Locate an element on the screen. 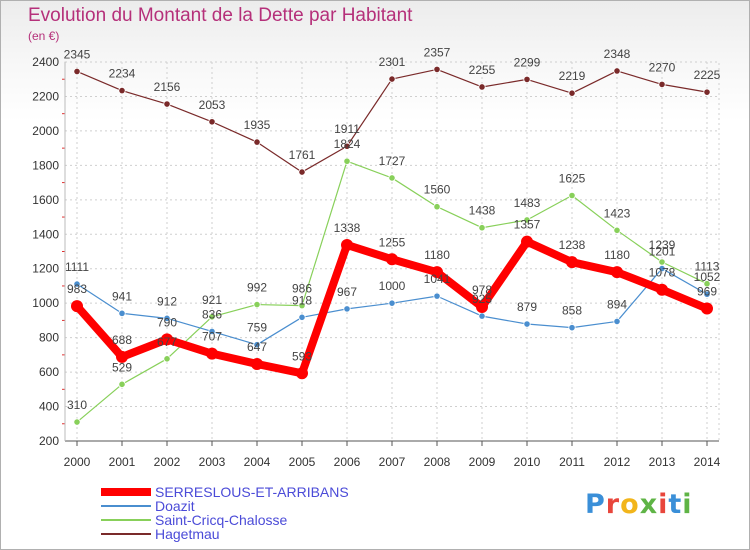  data-label: 879 is located at coordinates (527, 307).